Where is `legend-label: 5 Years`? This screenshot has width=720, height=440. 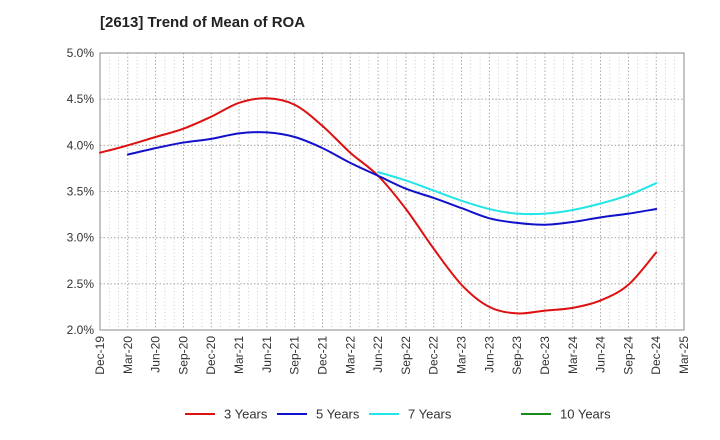
legend-label: 5 Years is located at coordinates (338, 414).